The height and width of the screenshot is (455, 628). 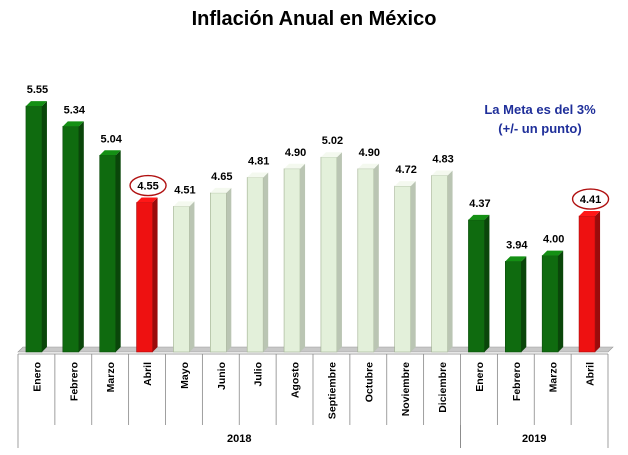 I want to click on bar-9: 4.90, so click(x=368, y=250).